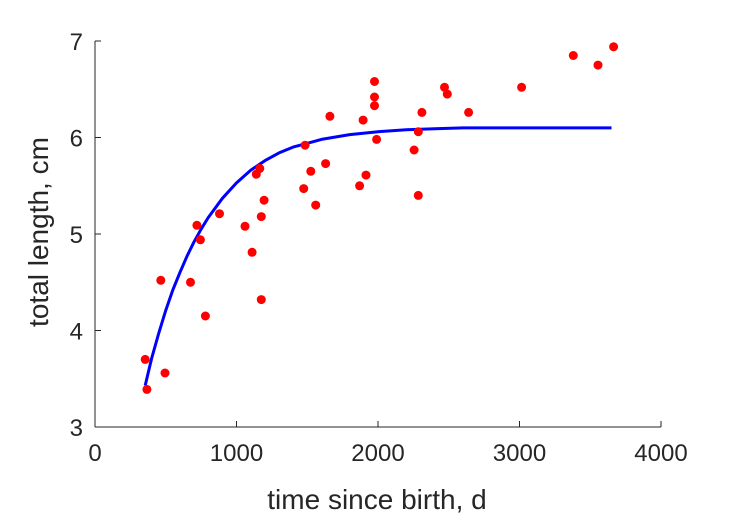 The width and height of the screenshot is (729, 521). I want to click on x-tick-label: 0, so click(94, 453).